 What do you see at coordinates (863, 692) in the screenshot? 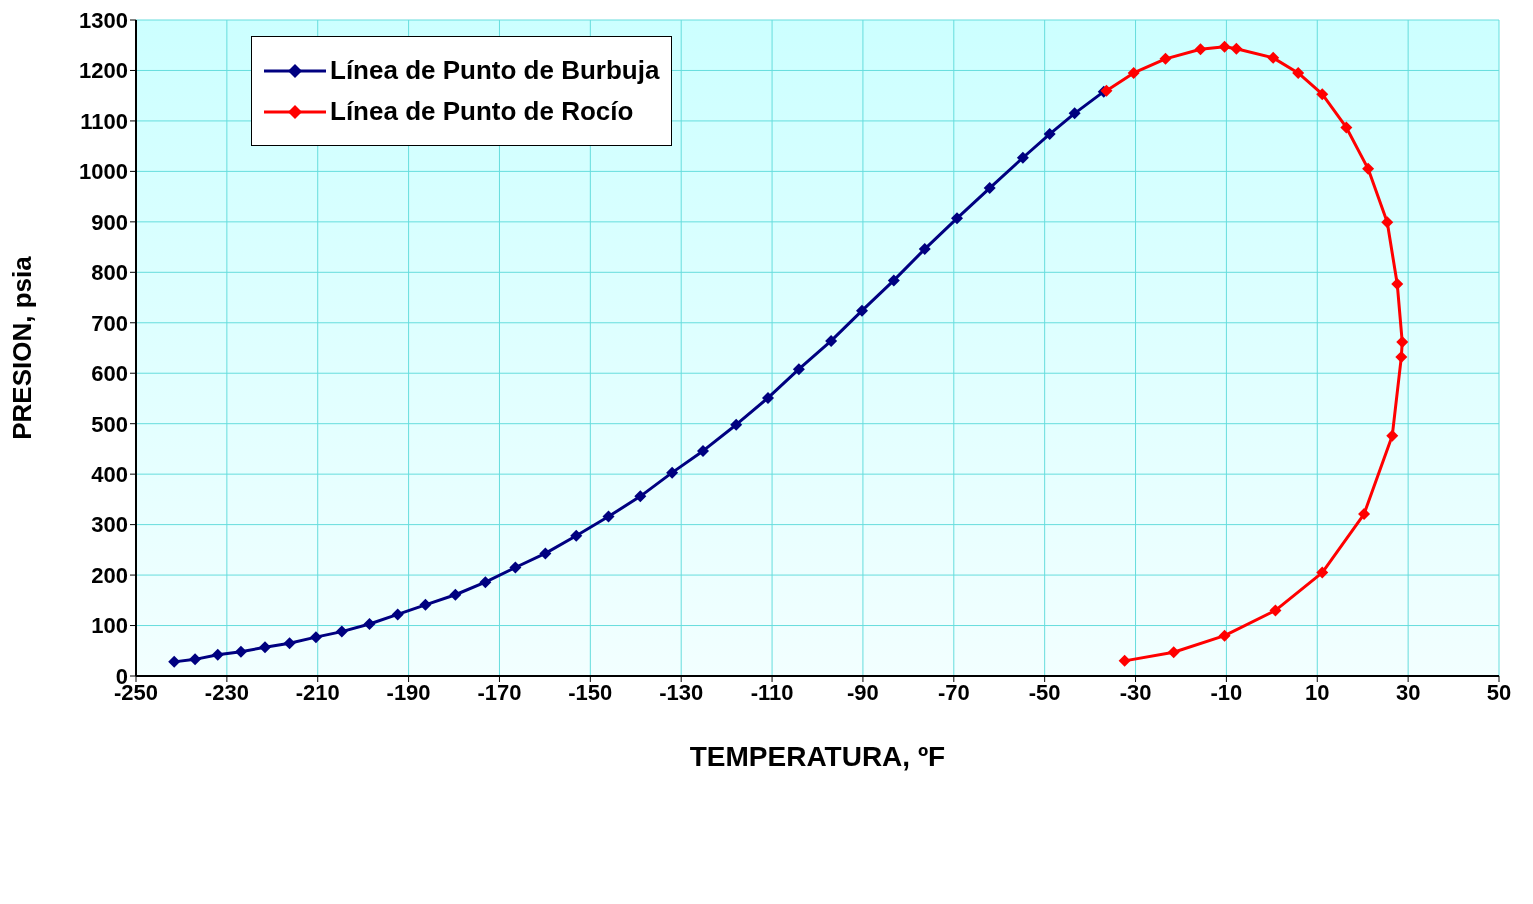
I see `x-tick-label: -90` at bounding box center [863, 692].